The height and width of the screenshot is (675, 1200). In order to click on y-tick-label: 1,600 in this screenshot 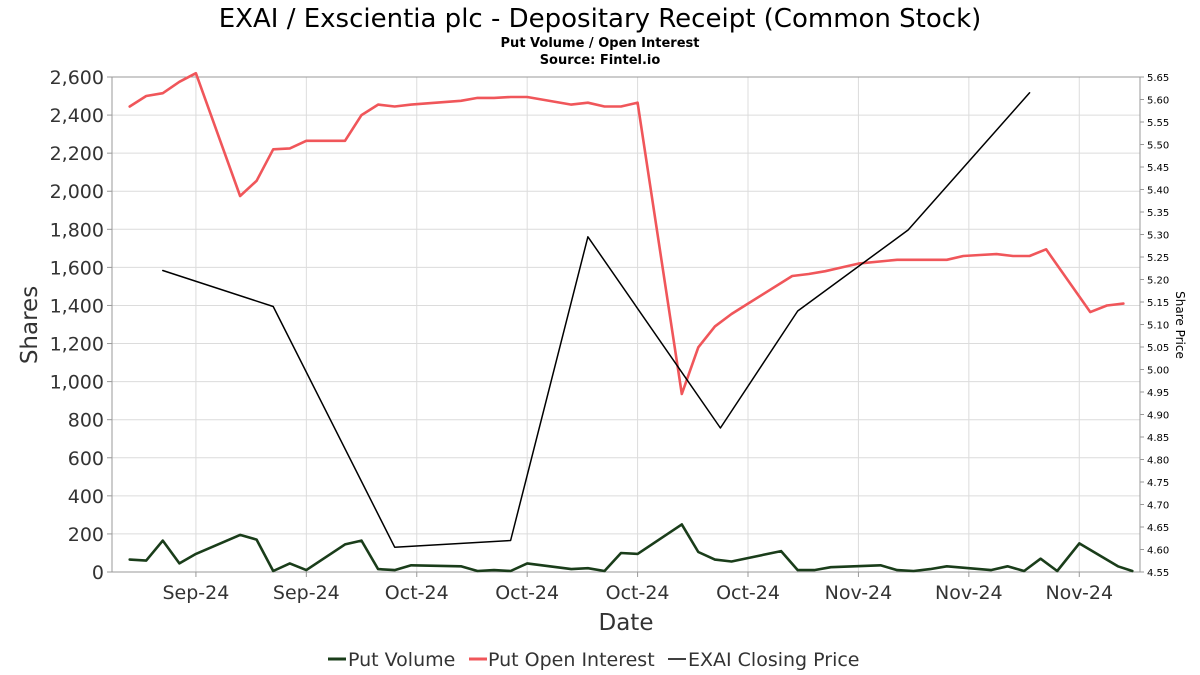, I will do `click(77, 268)`.